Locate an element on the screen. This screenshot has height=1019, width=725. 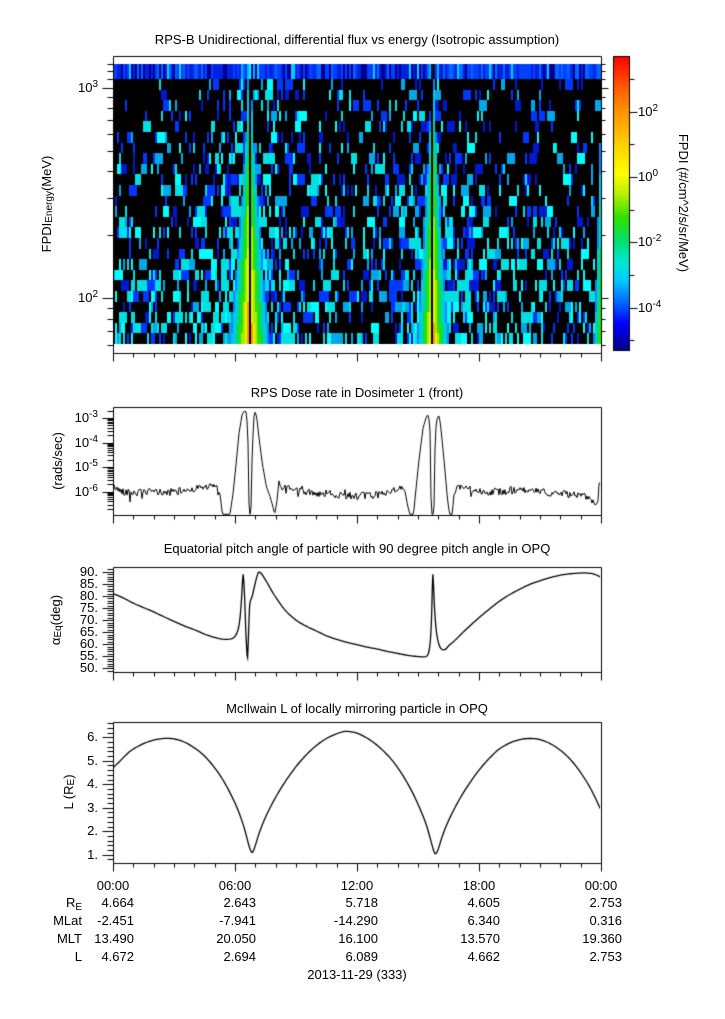
ephemeris-value: 2.753 is located at coordinates (542, 957).